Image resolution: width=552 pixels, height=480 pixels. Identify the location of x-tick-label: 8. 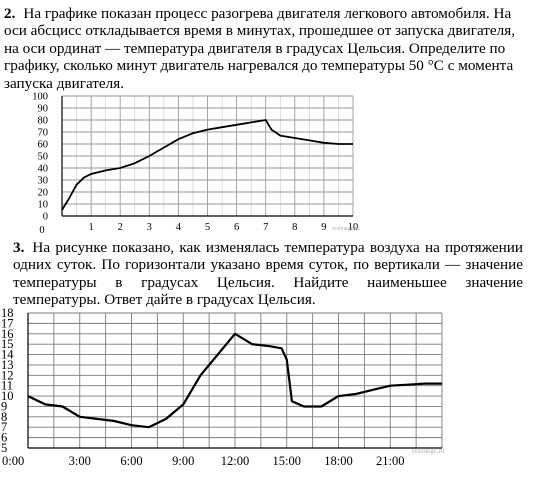
(294, 227).